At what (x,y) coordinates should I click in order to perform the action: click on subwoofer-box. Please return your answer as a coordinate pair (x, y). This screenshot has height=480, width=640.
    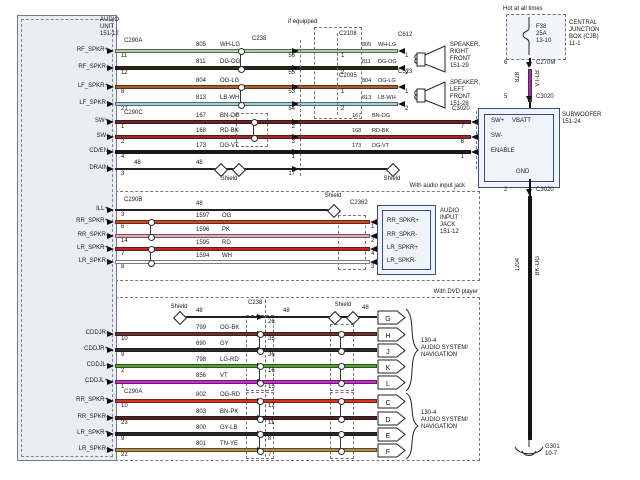
    Looking at the image, I should click on (519, 148).